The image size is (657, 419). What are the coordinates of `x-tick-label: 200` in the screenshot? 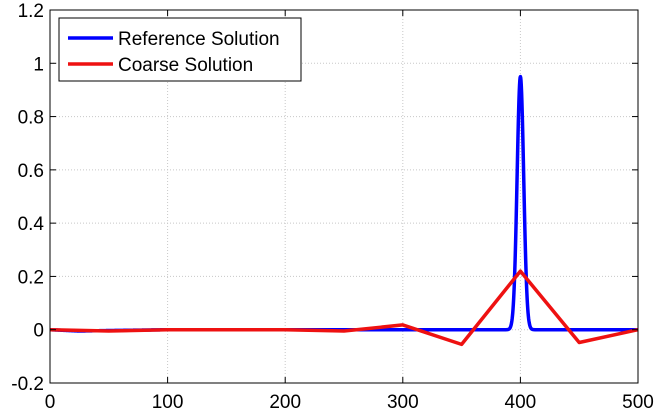 It's located at (285, 402).